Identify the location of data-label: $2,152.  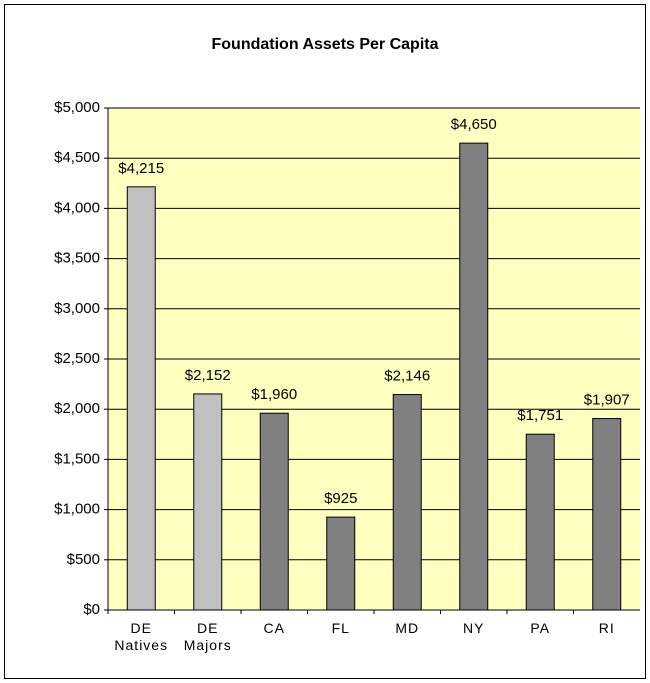
(208, 375).